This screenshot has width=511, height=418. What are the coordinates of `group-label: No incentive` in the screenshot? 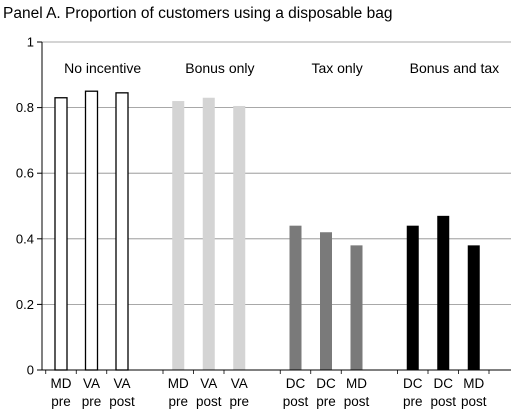 It's located at (102, 68).